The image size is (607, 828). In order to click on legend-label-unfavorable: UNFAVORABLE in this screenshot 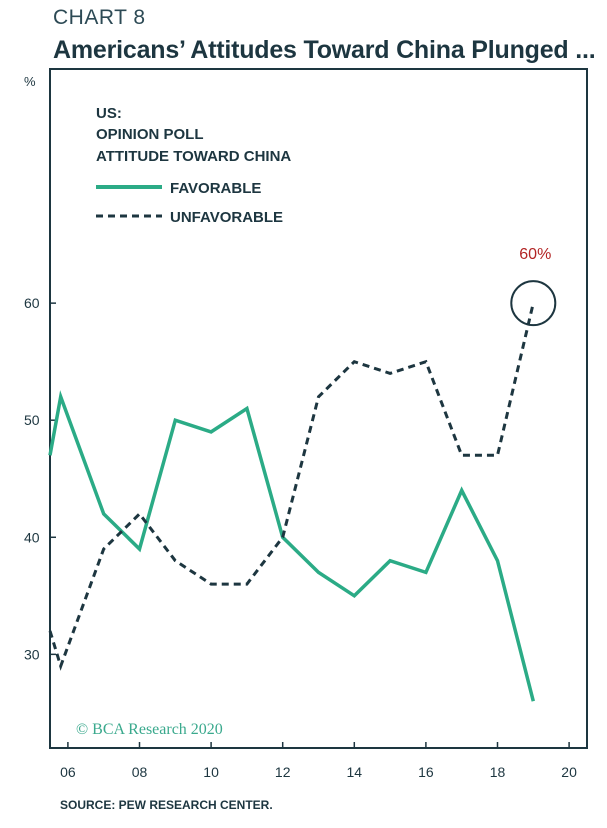, I will do `click(226, 217)`.